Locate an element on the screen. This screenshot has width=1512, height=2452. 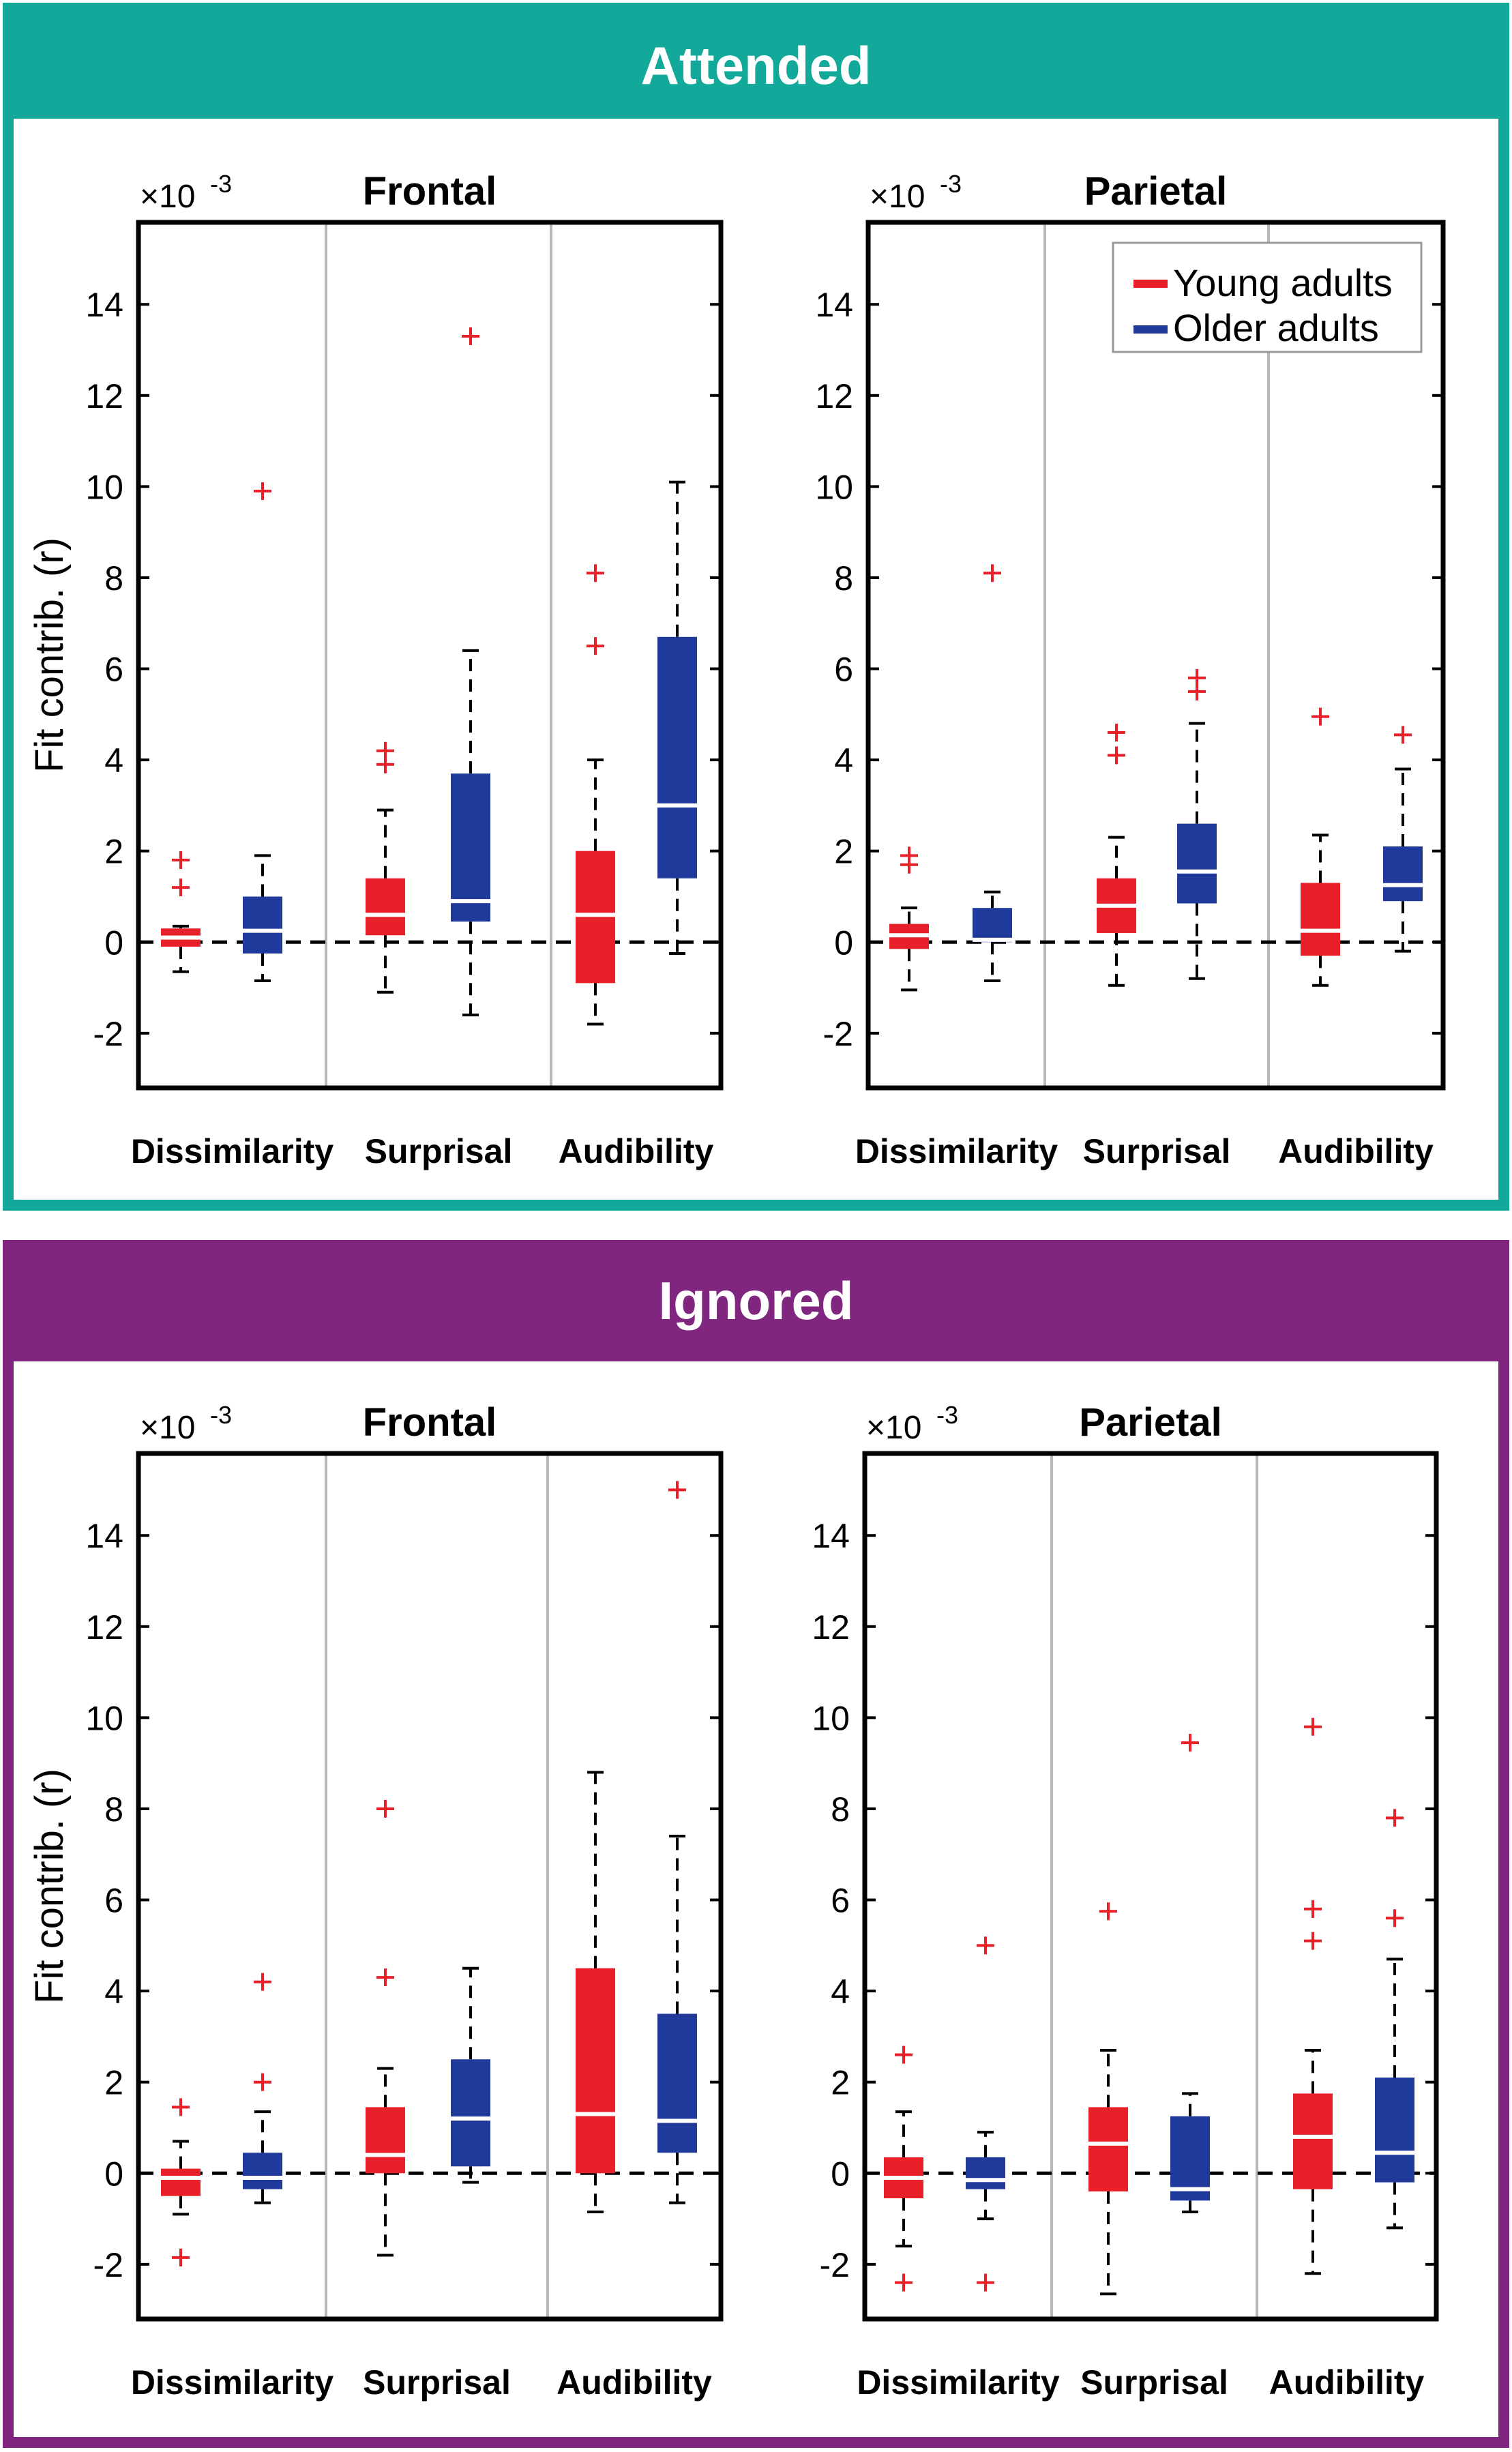
ignored-title: Ignored is located at coordinates (756, 1301).